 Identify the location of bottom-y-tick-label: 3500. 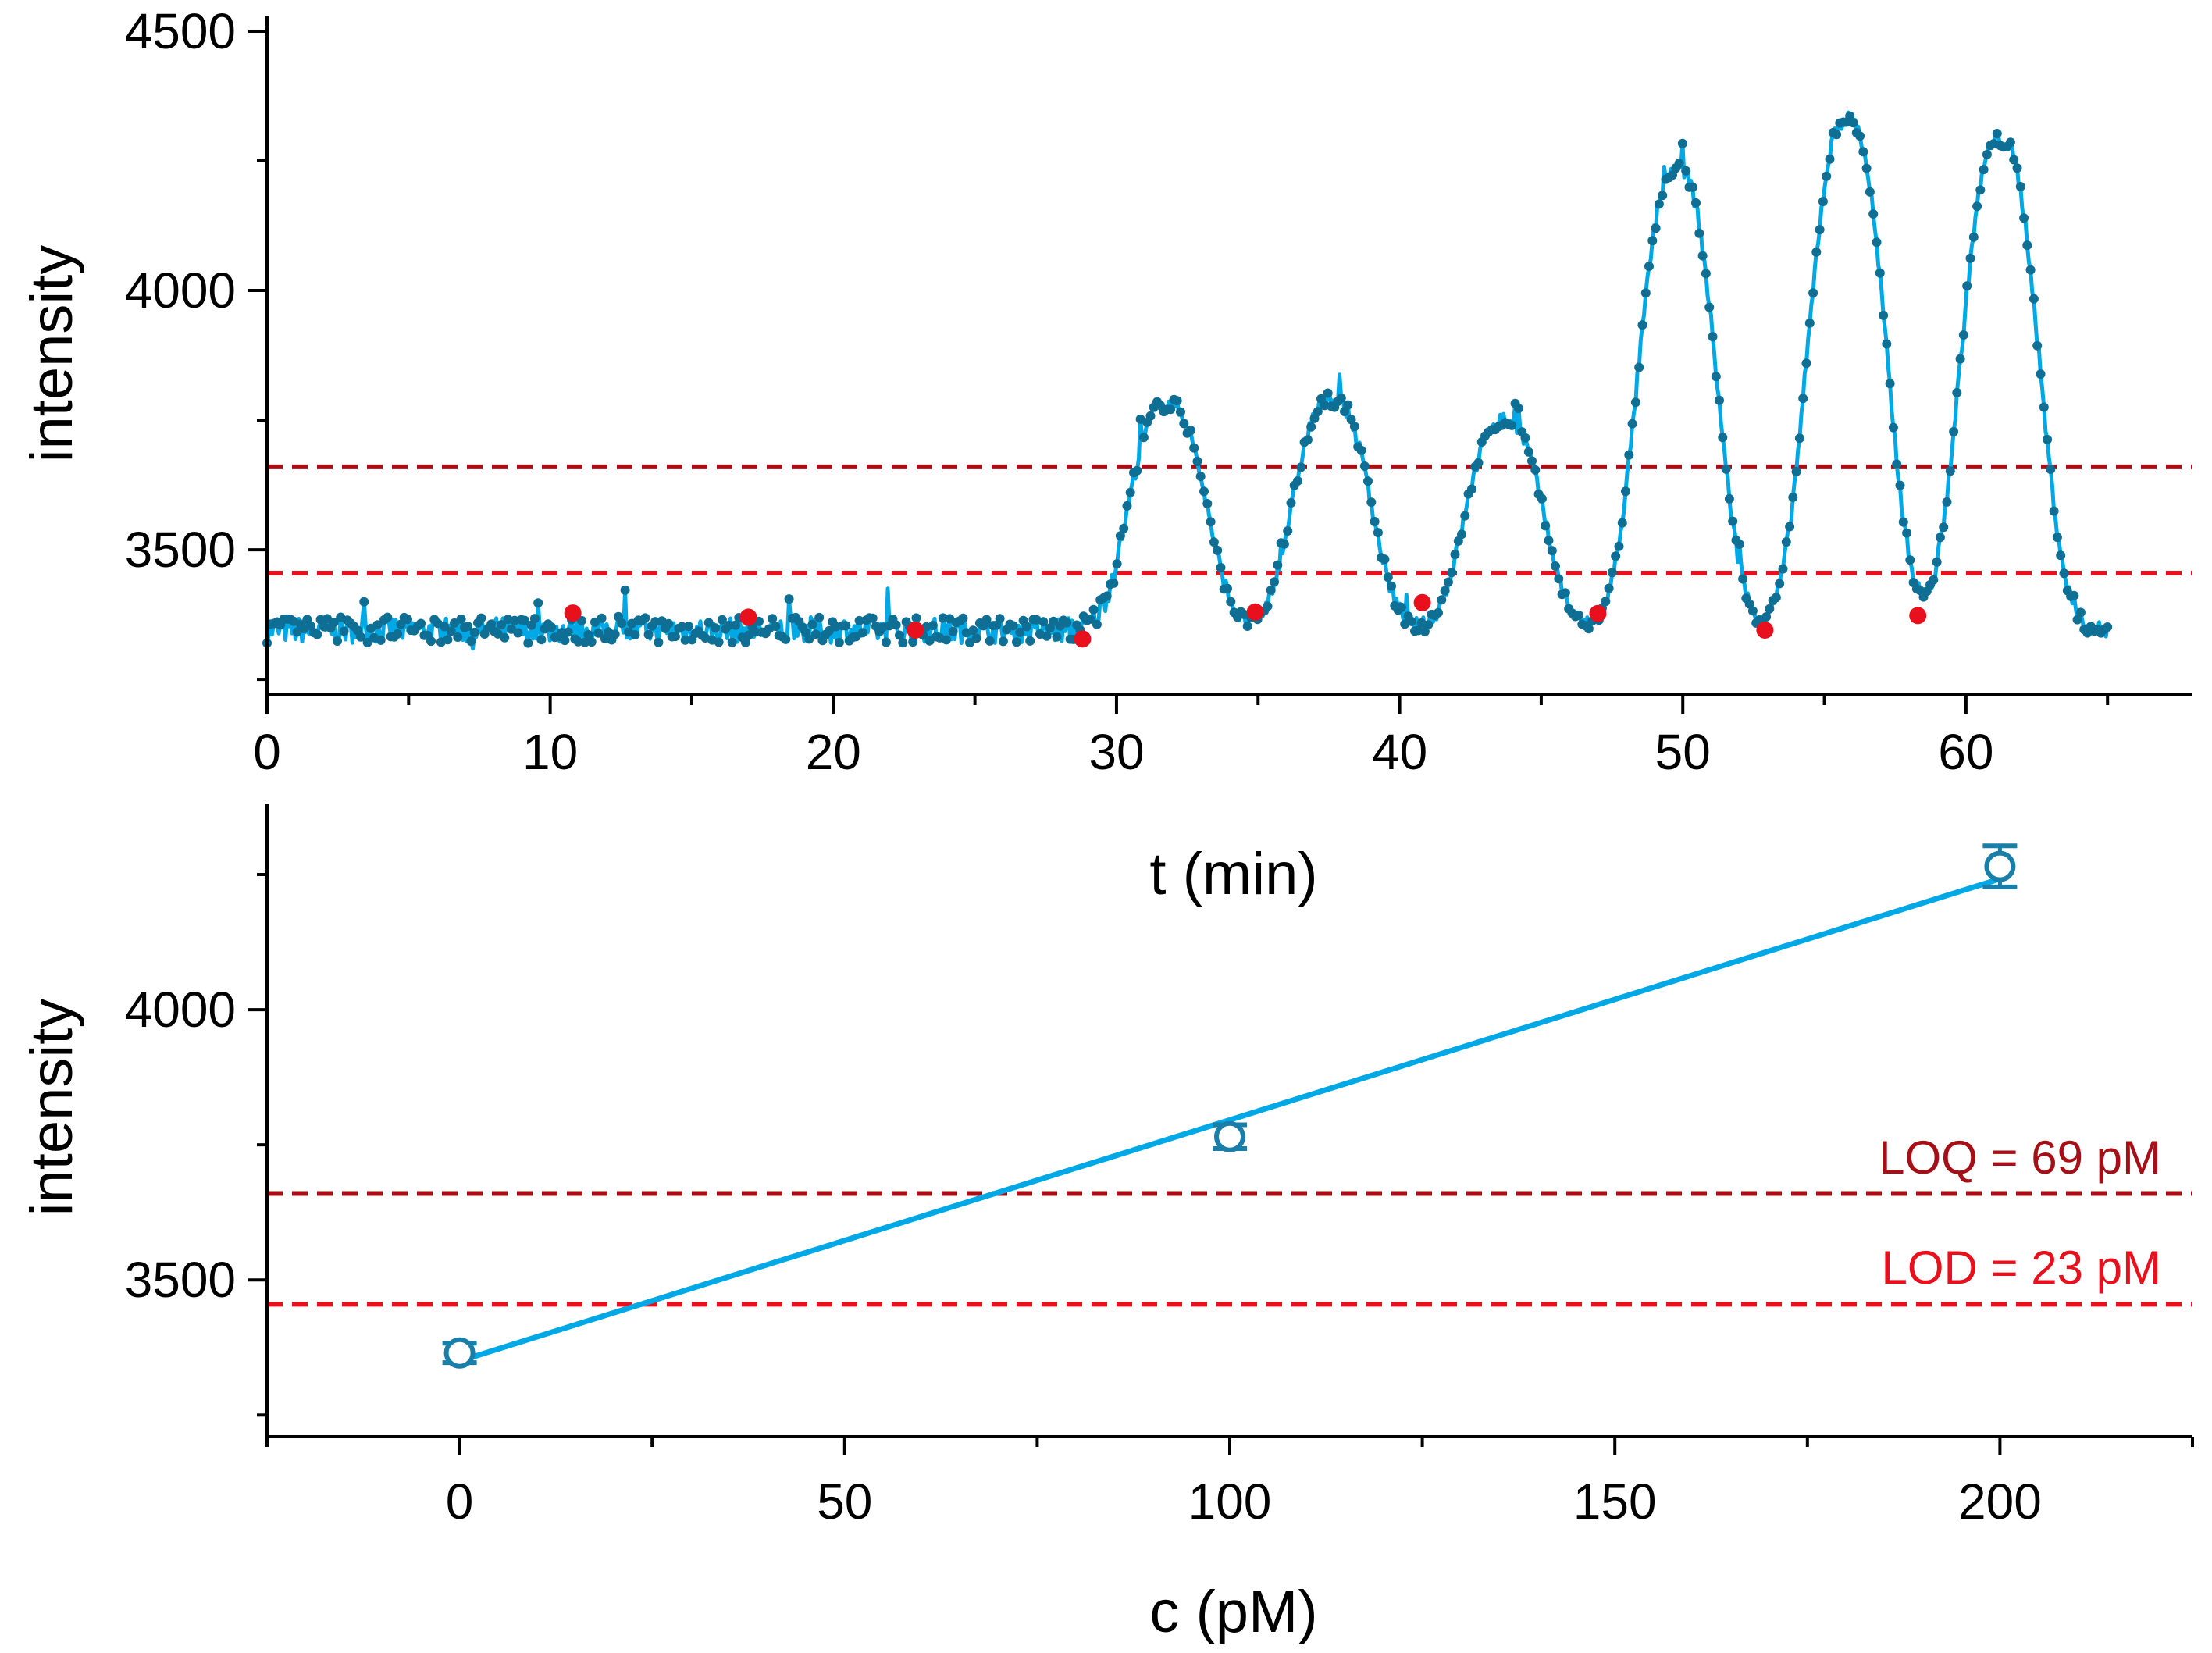
(180, 1280).